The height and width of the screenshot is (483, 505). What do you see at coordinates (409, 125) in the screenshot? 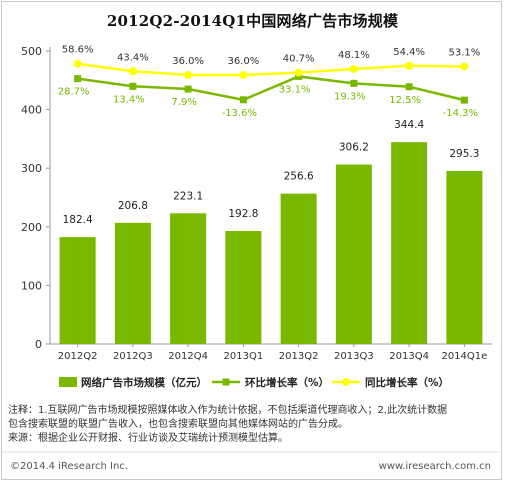
I see `bar-value-label: 344.4` at bounding box center [409, 125].